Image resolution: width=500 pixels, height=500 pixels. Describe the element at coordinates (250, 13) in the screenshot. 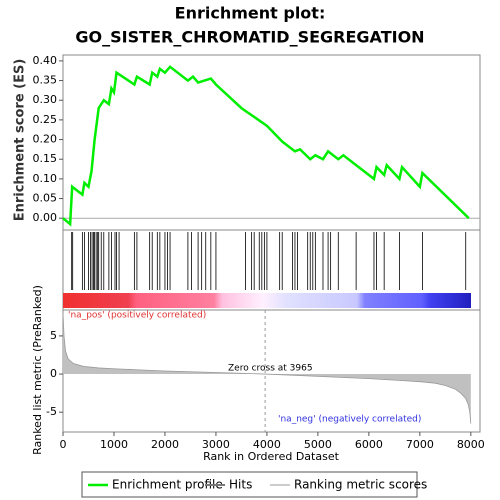

I see `chart-title: Enrichment plot:` at that location.